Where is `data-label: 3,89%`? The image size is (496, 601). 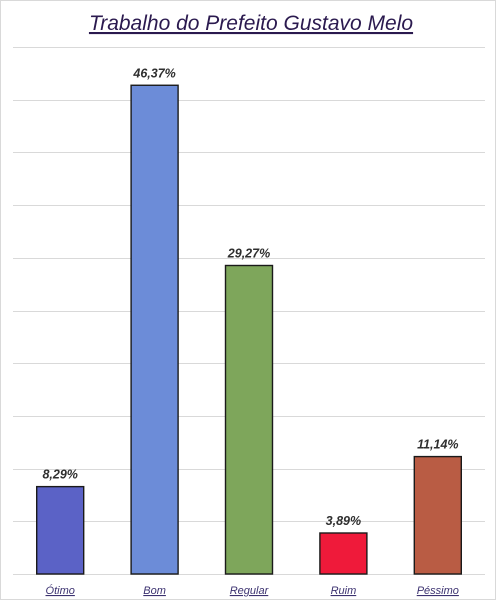
data-label: 3,89% is located at coordinates (343, 521).